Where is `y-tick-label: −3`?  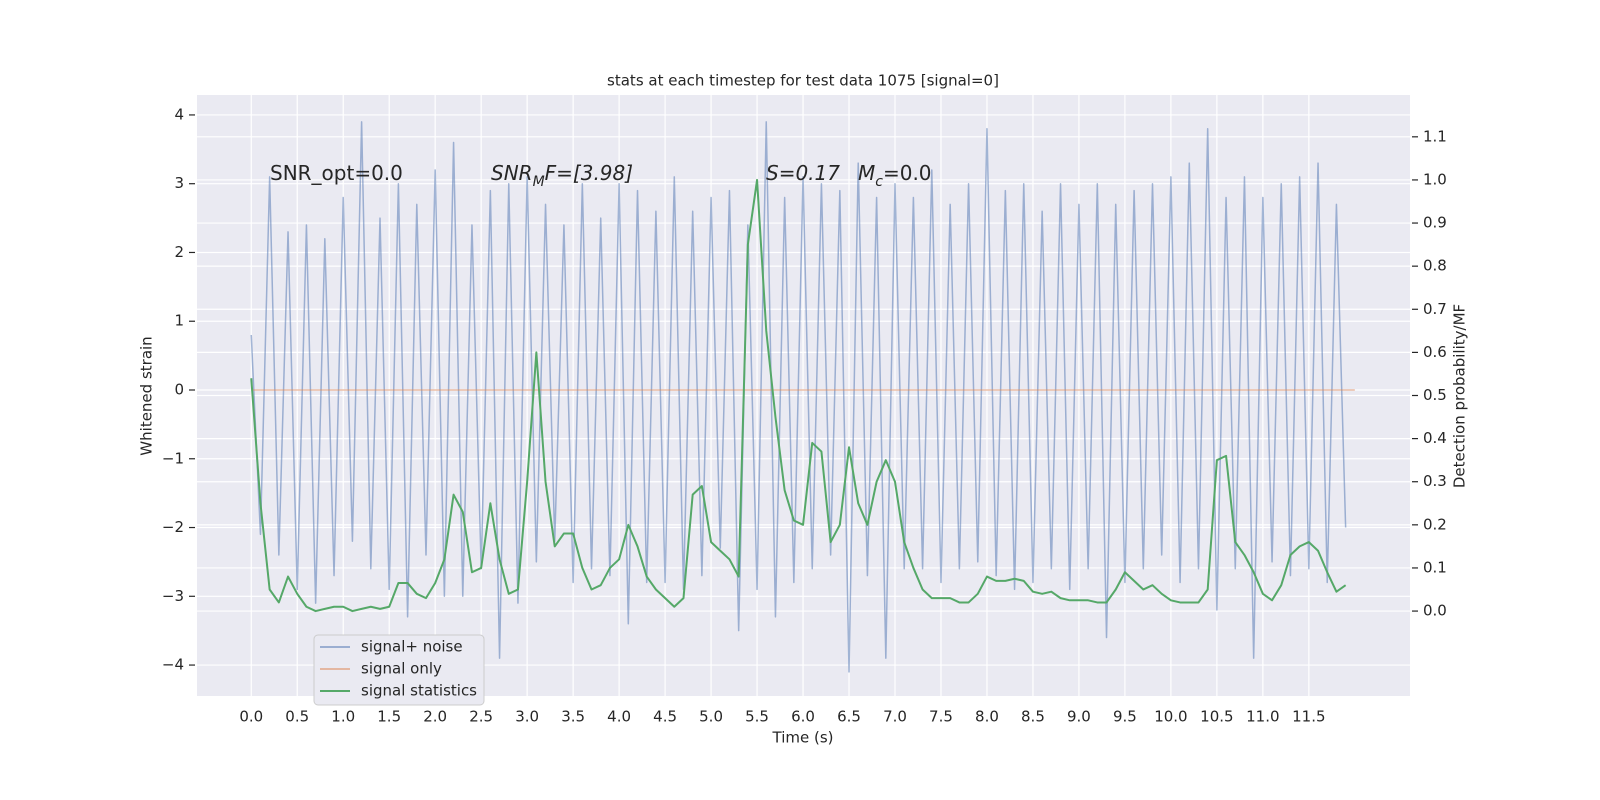
y-tick-label: −3 is located at coordinates (173, 596).